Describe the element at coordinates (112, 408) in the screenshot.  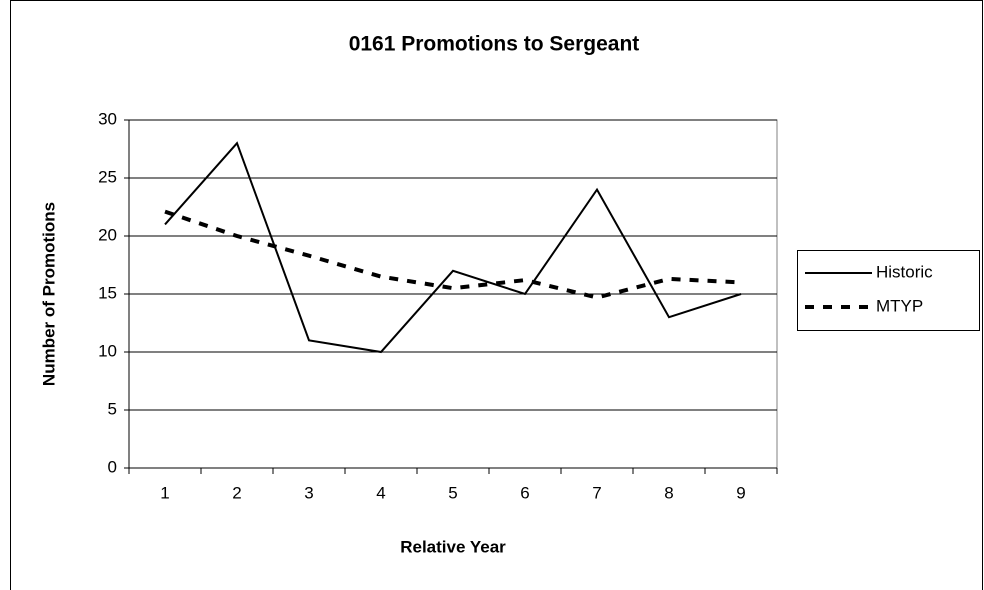
I see `y-tick-label: 5` at that location.